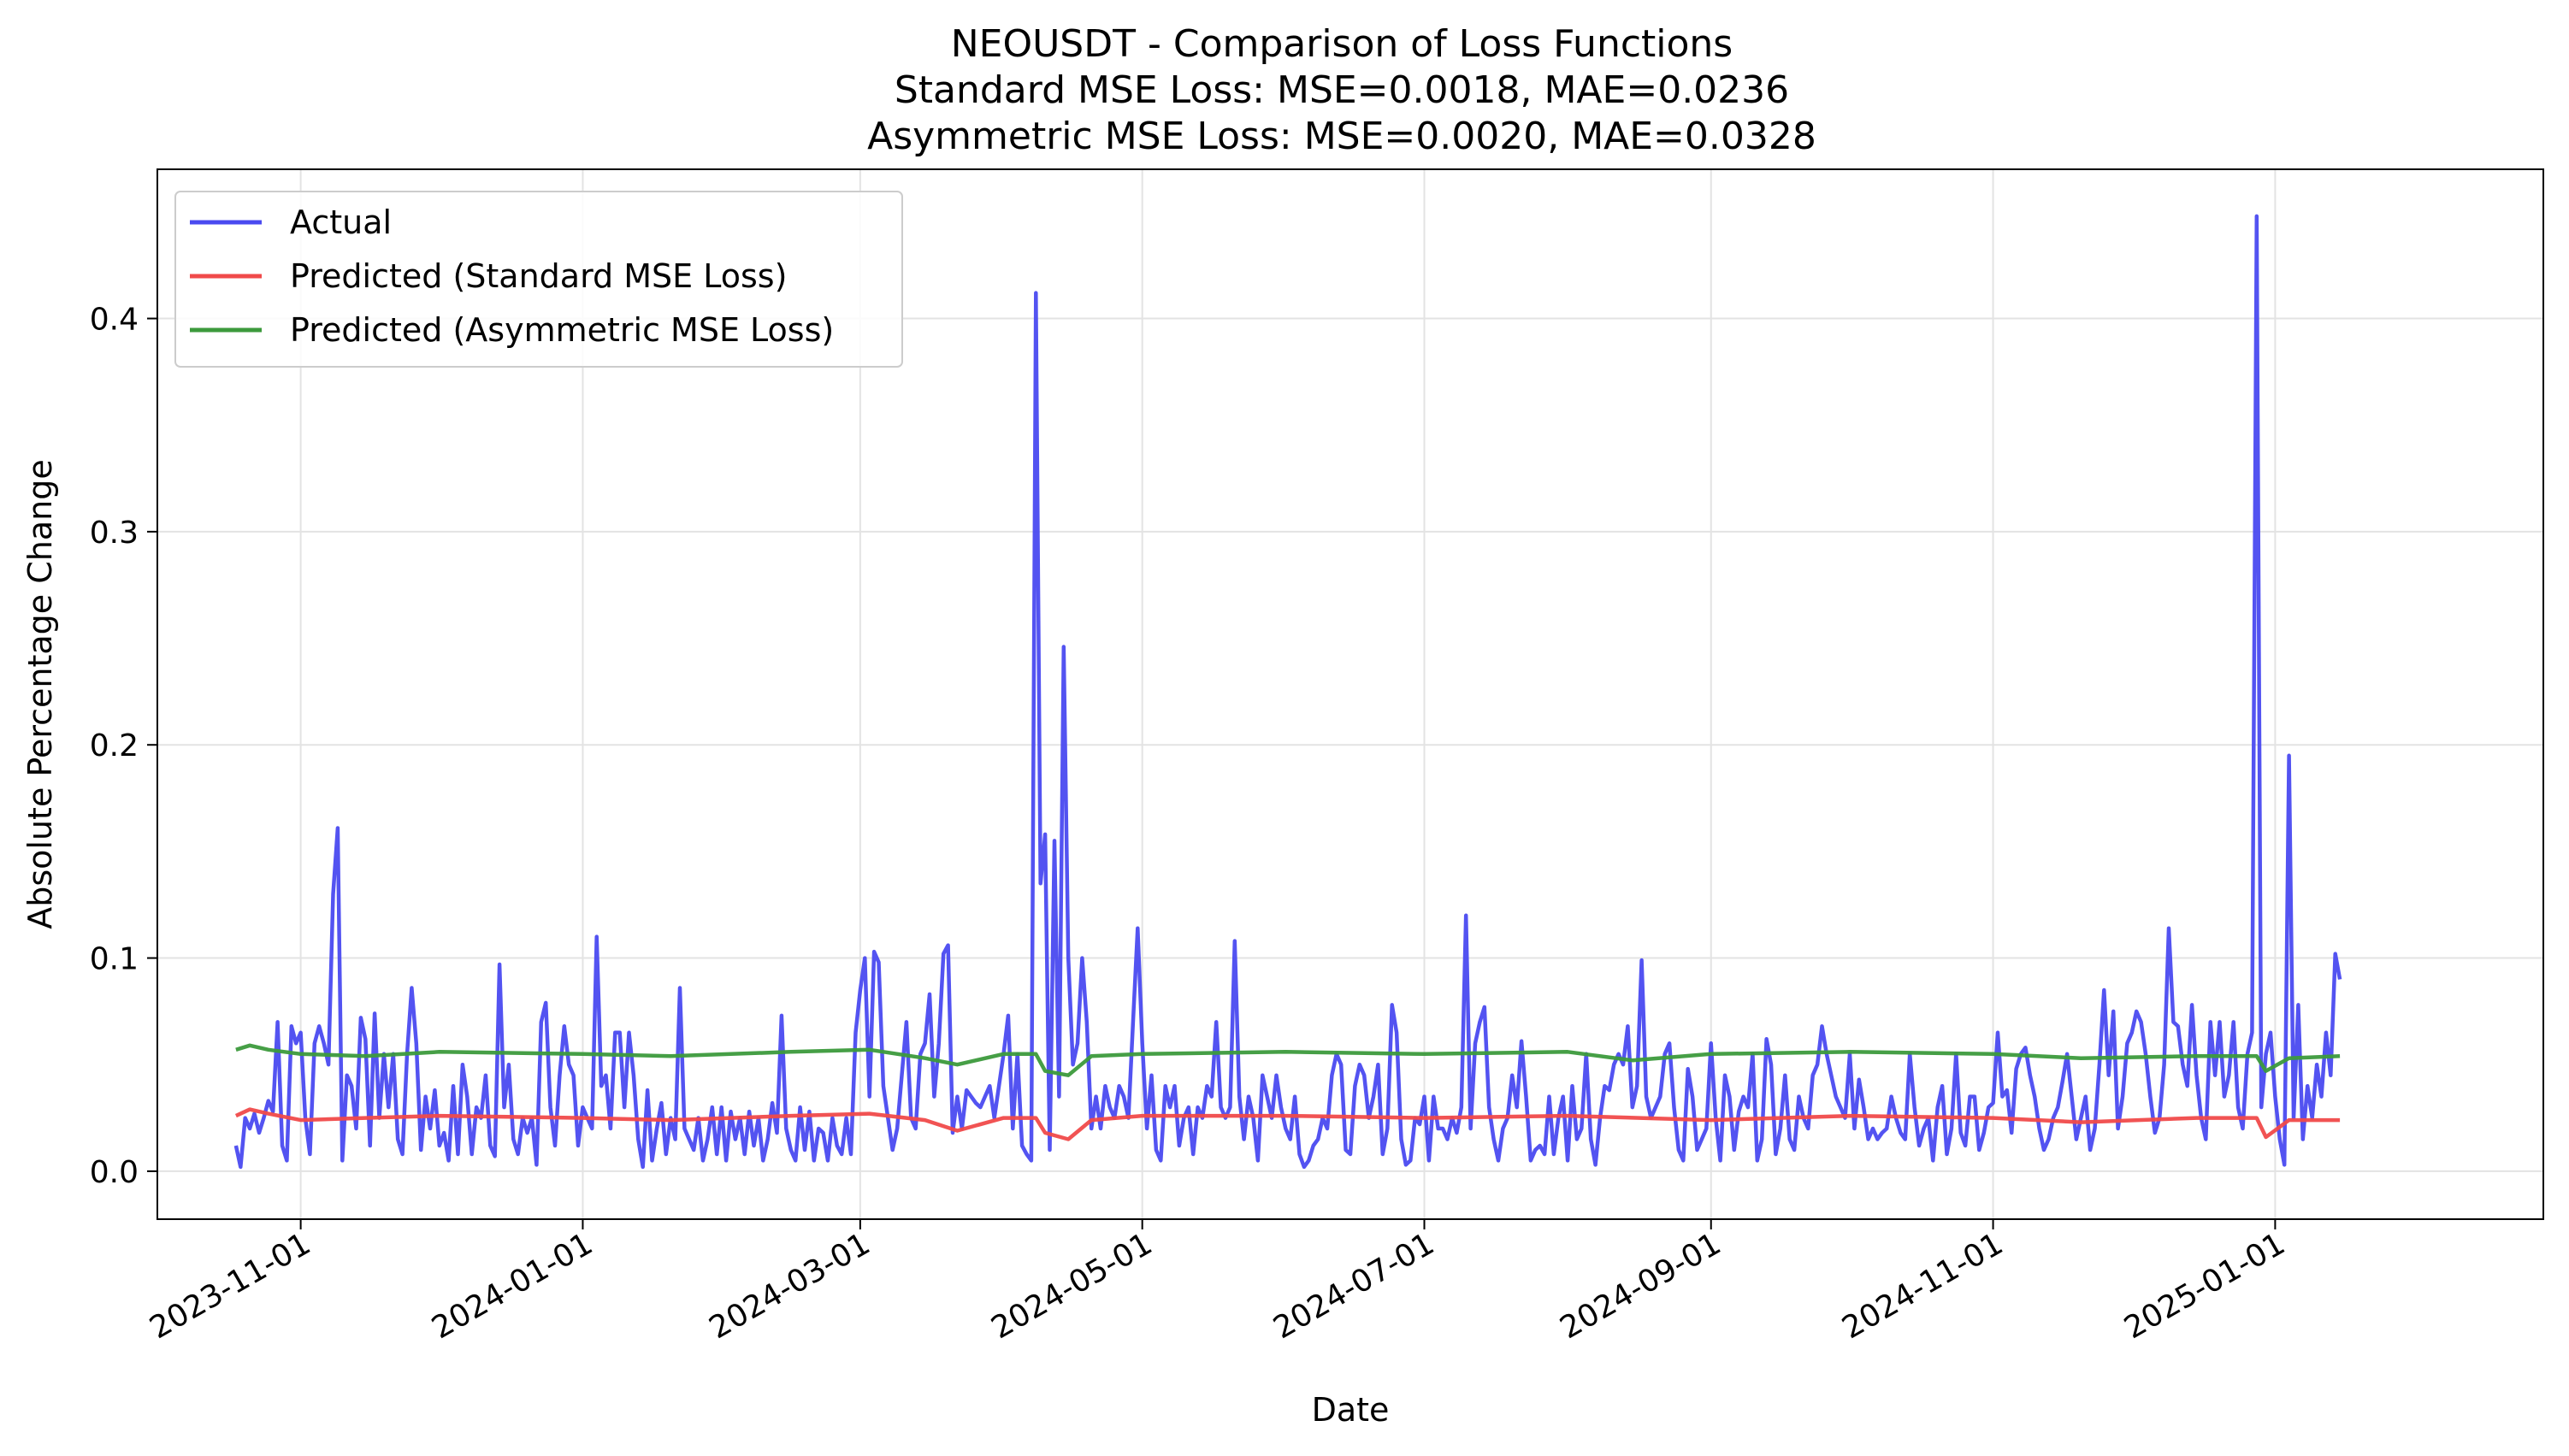  I want to click on y-axis-ticks: 0.0 0.1 0.2 0.3 0.4, so click(124, 746).